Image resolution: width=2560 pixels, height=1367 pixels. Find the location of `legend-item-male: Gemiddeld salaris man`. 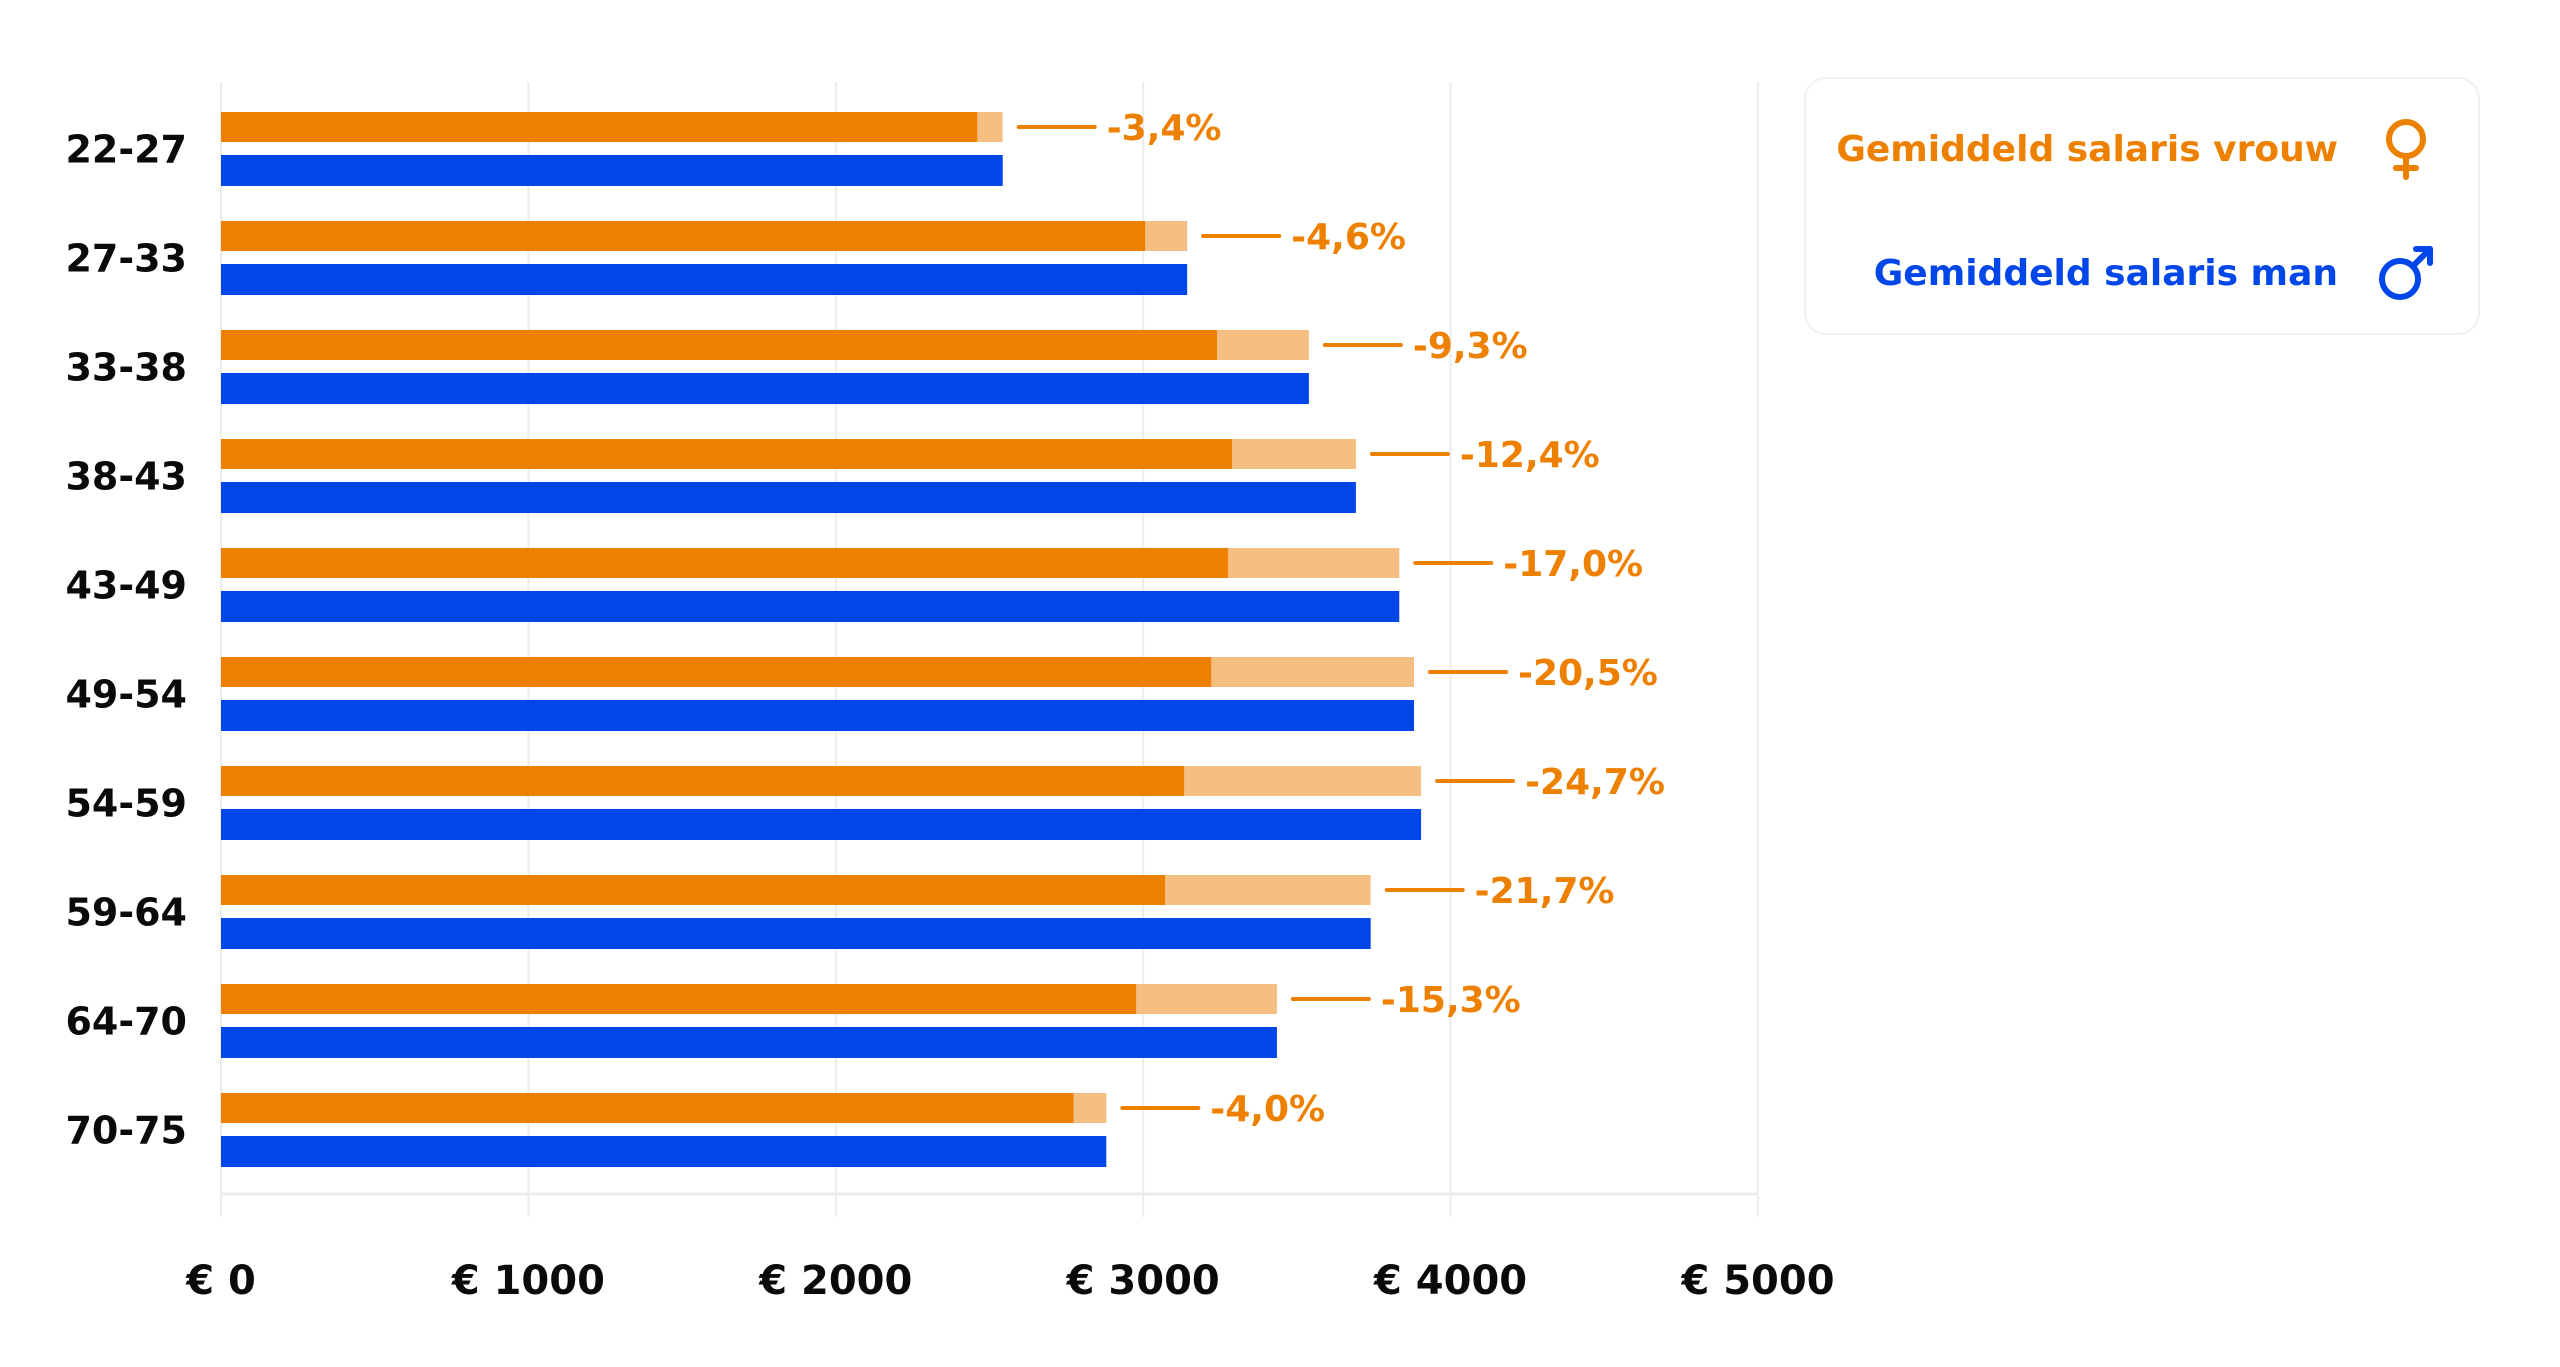

legend-item-male: Gemiddeld salaris man is located at coordinates (2156, 273).